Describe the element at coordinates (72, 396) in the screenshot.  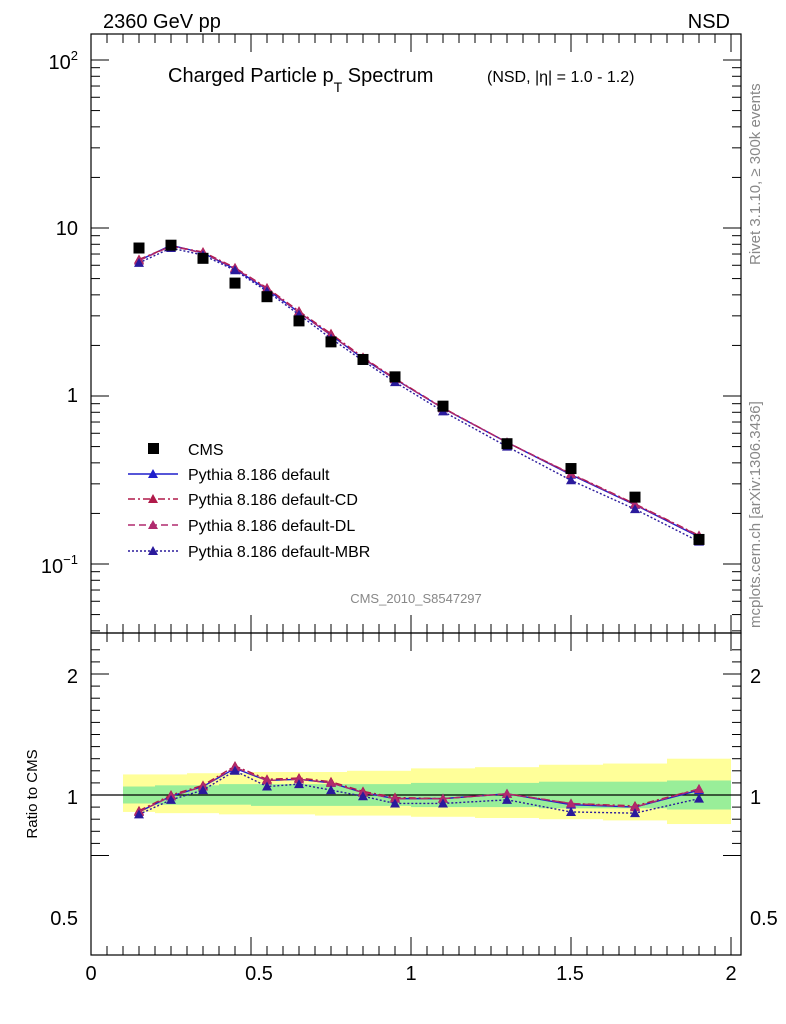
I see `y-tick-label-1: 1` at that location.